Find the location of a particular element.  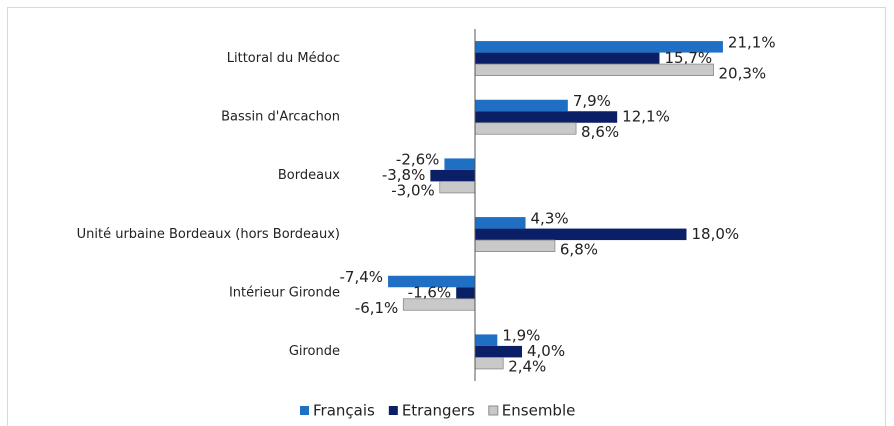

value-label: -3,0% is located at coordinates (413, 191).